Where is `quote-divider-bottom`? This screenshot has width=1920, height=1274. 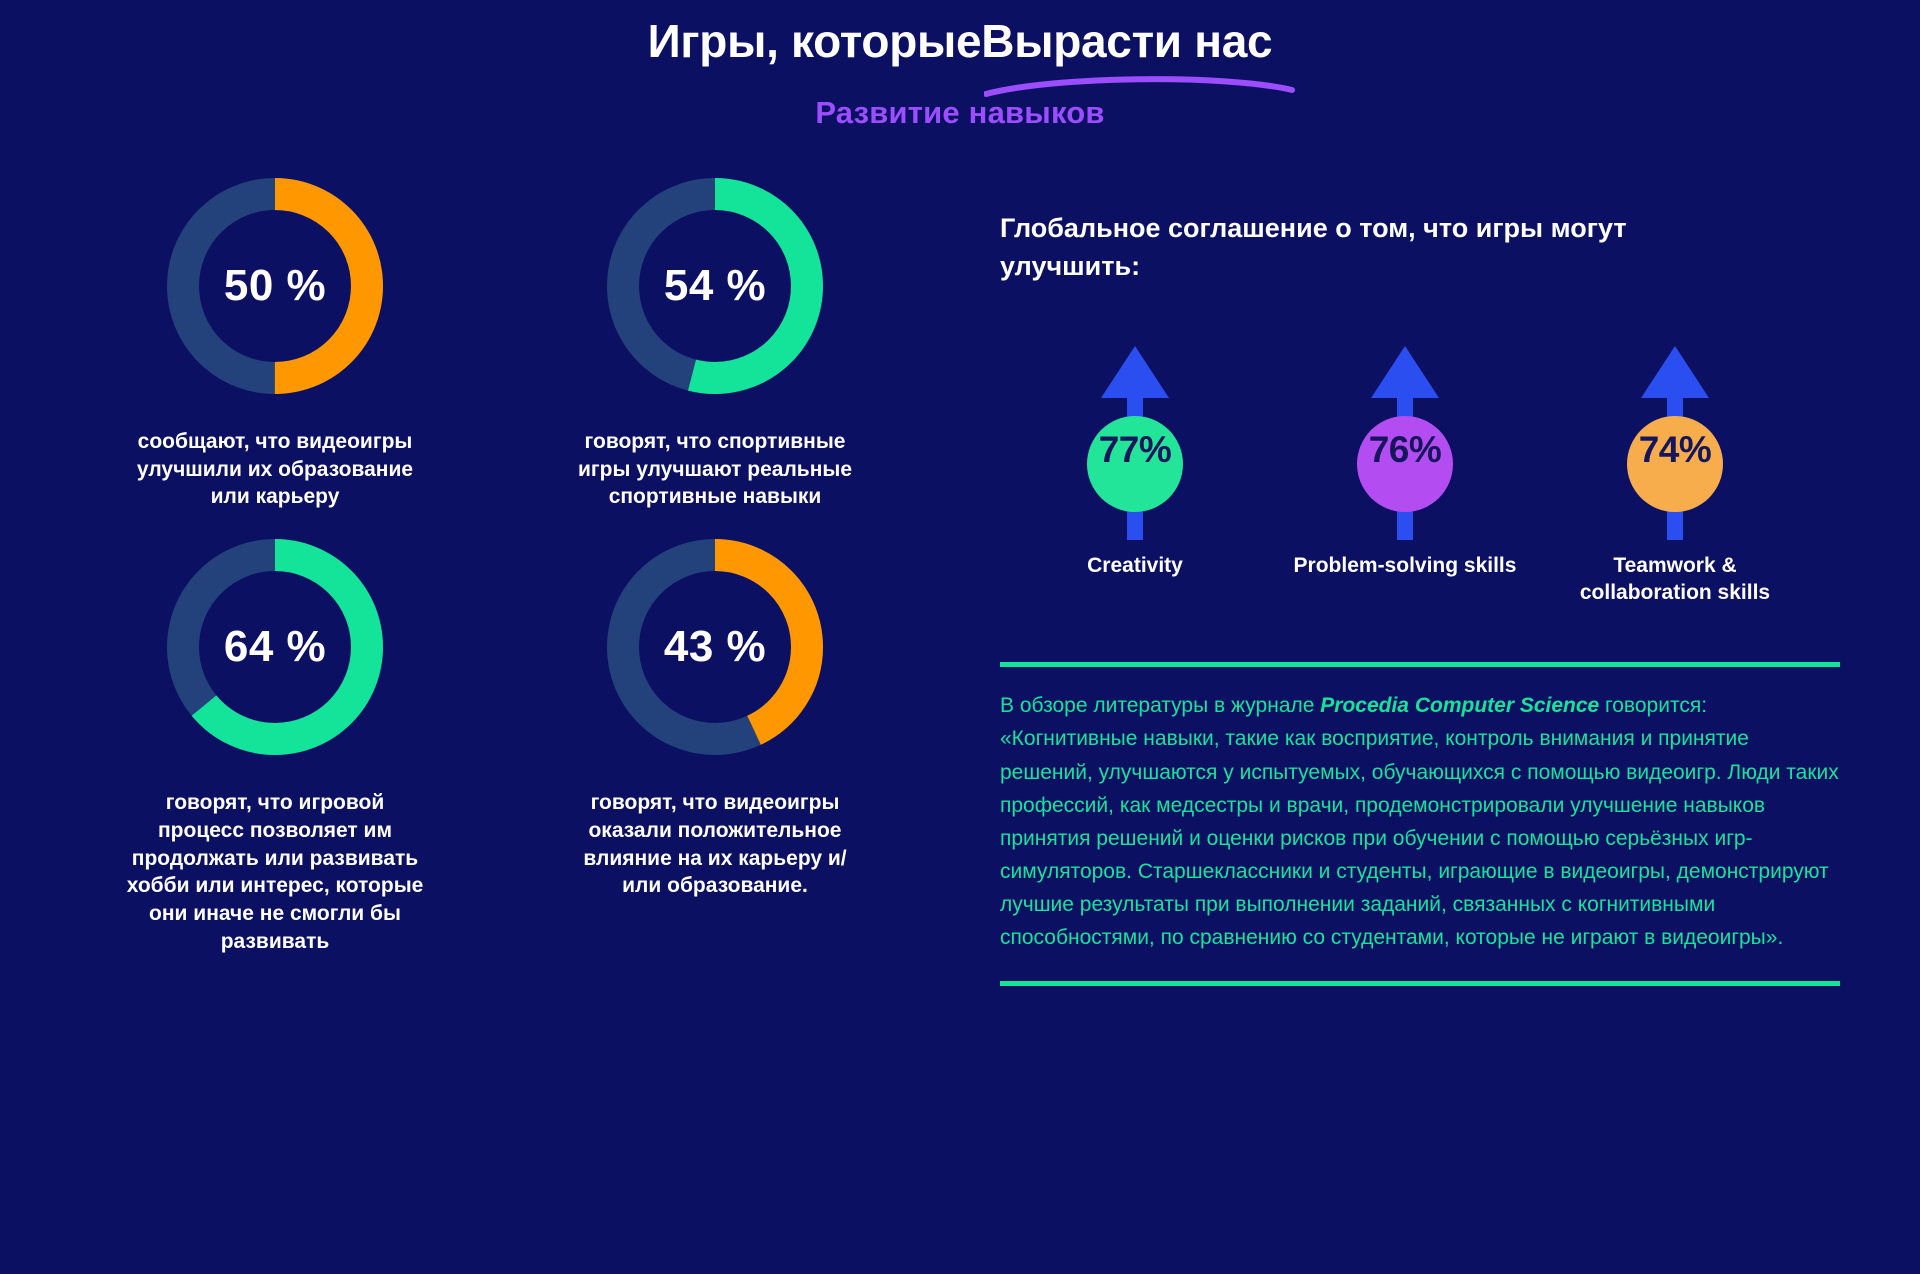 quote-divider-bottom is located at coordinates (1420, 983).